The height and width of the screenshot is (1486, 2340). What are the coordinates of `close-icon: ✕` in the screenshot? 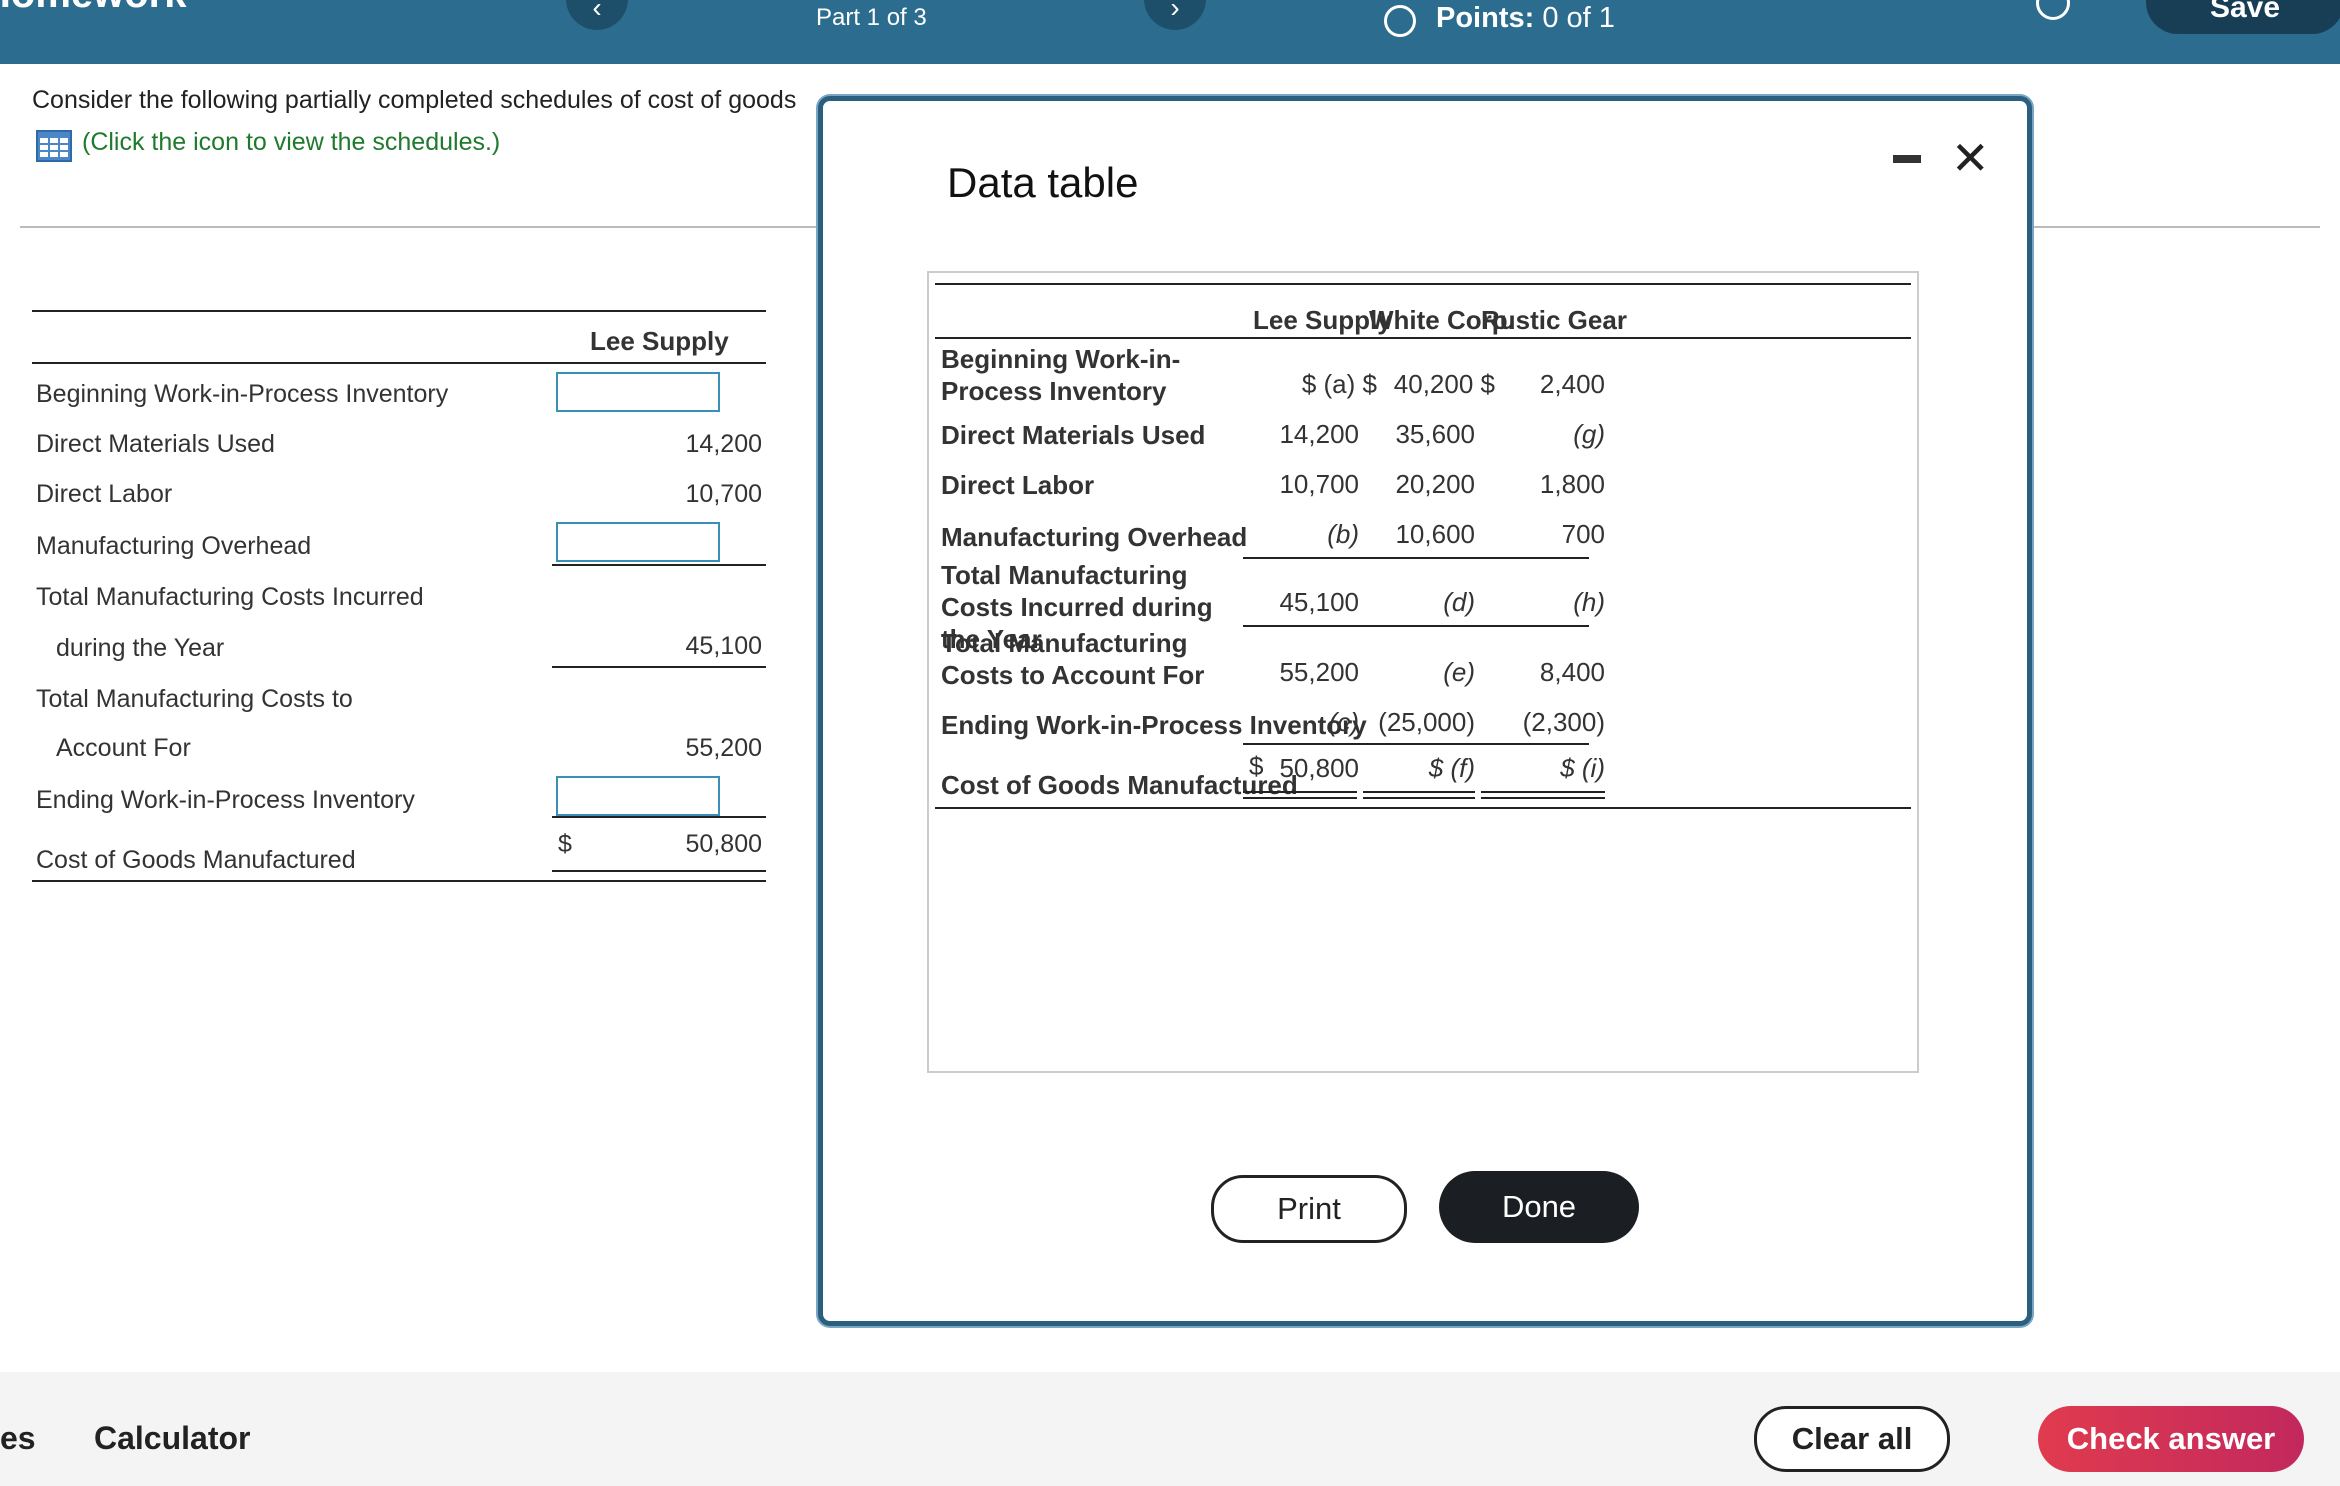 It's located at (1970, 158).